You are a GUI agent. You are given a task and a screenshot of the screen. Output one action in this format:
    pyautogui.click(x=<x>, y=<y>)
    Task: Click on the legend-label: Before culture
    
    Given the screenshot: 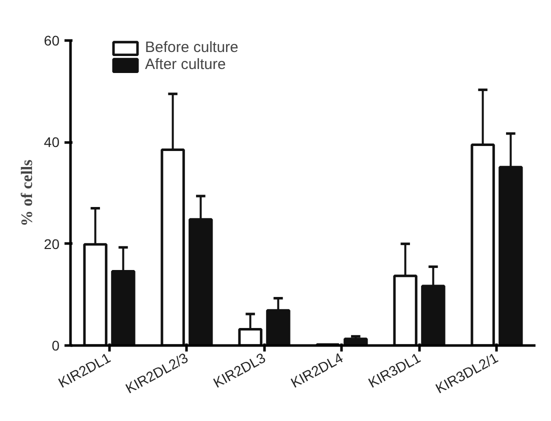 What is the action you would take?
    pyautogui.click(x=191, y=47)
    